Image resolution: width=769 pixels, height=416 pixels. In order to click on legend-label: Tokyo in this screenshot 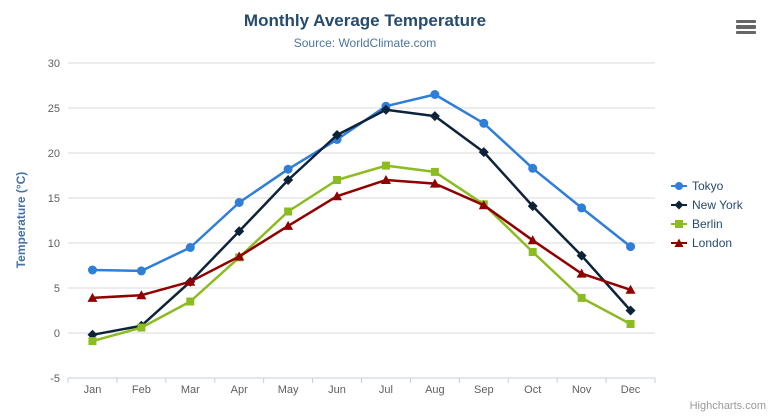, I will do `click(708, 185)`.